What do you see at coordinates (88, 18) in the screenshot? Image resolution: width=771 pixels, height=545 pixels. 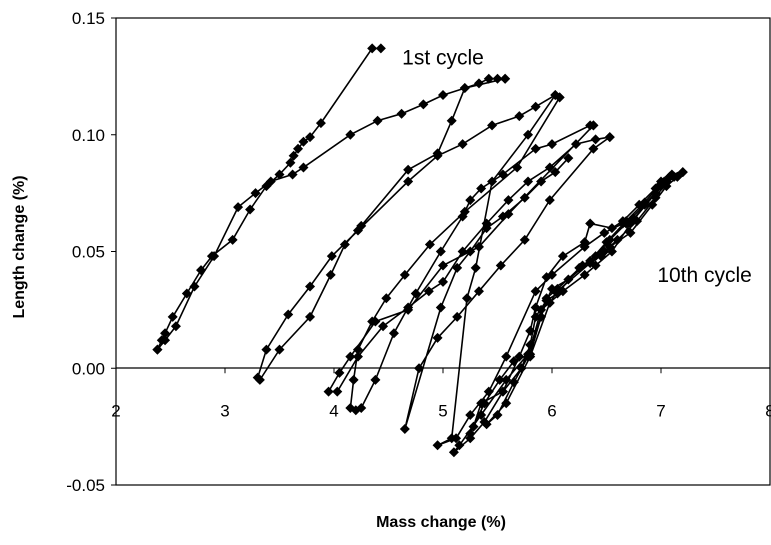 I see `y-tick-label: 0.15` at bounding box center [88, 18].